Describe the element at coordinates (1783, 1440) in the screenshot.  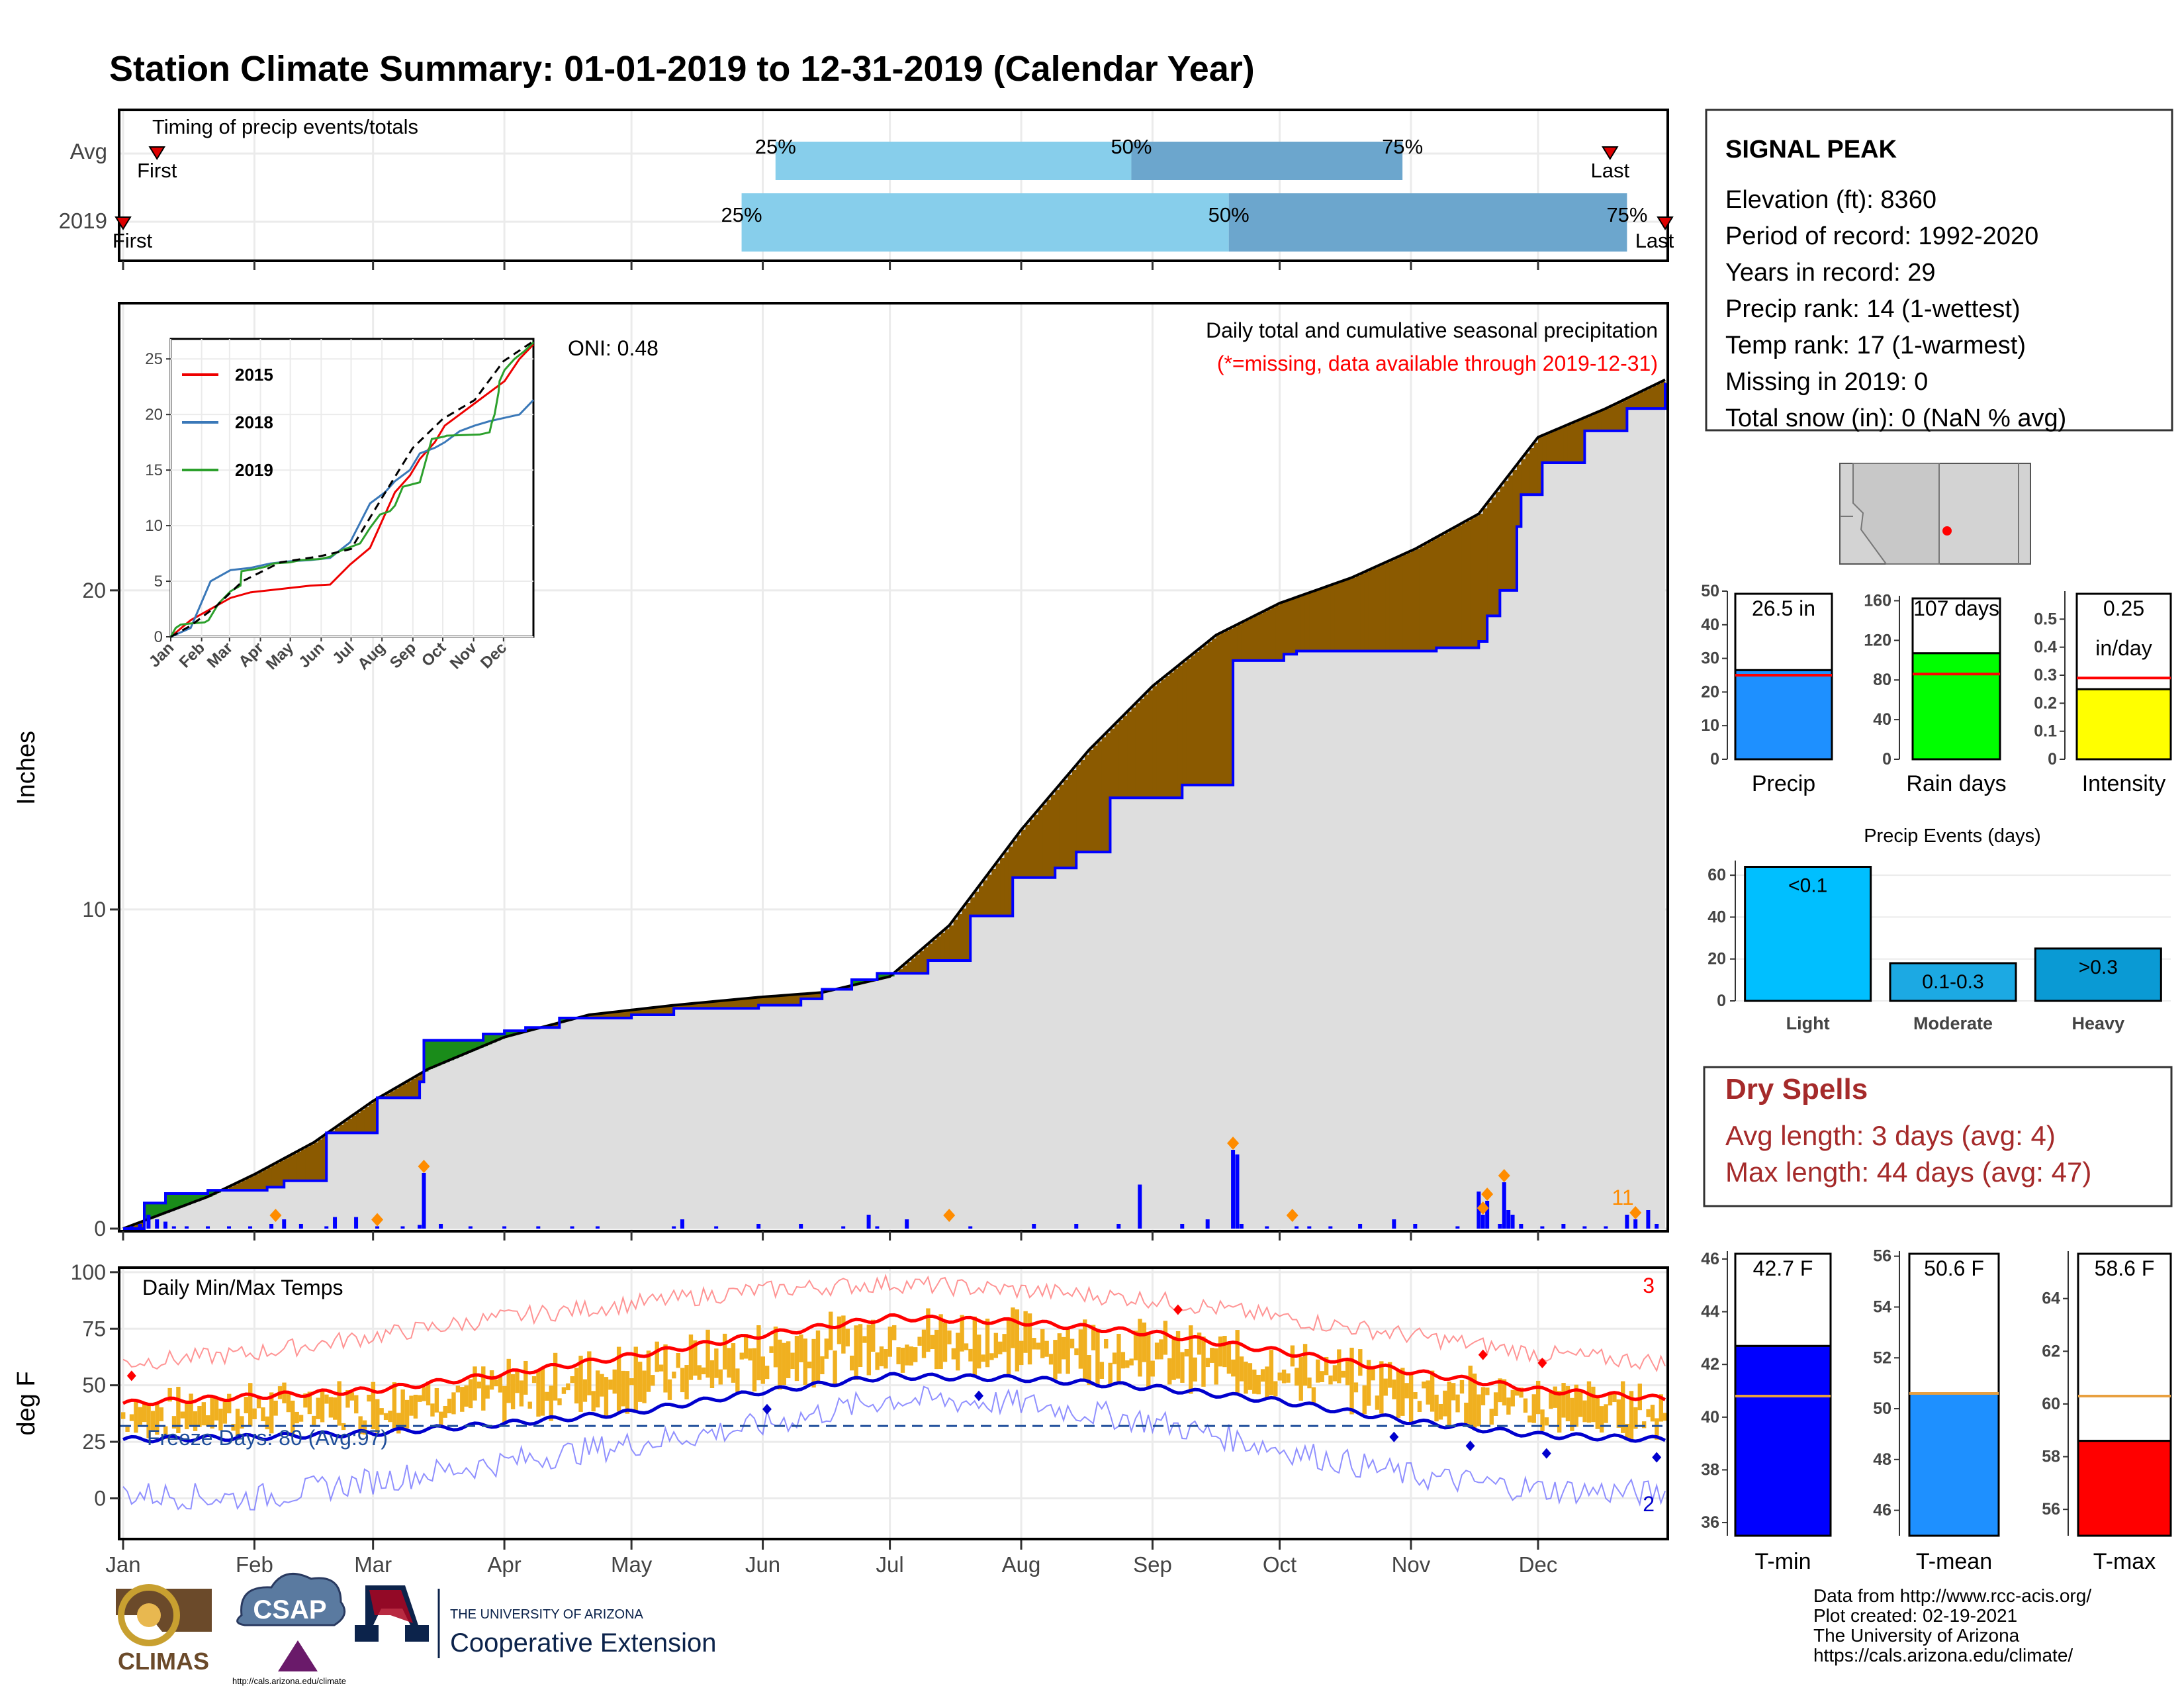
I see `temp-summary-bar-value-bar` at that location.